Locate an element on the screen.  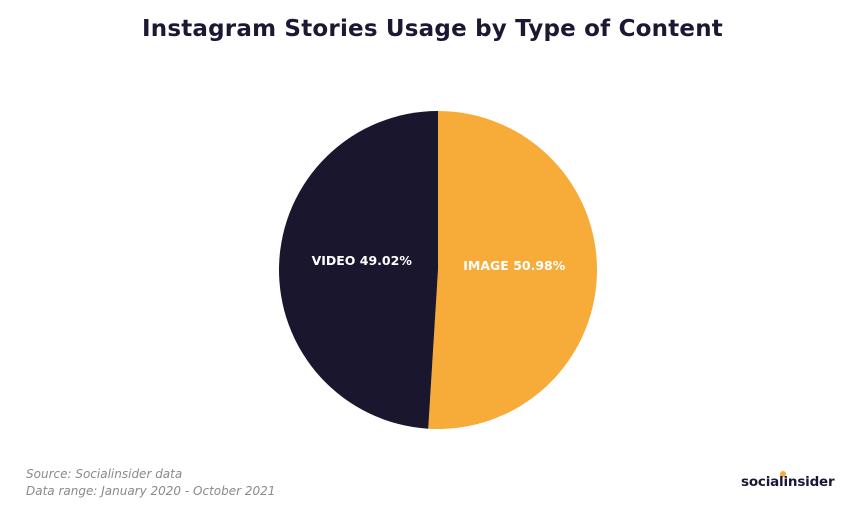
brand-logo: socialinsider is located at coordinates (788, 482).